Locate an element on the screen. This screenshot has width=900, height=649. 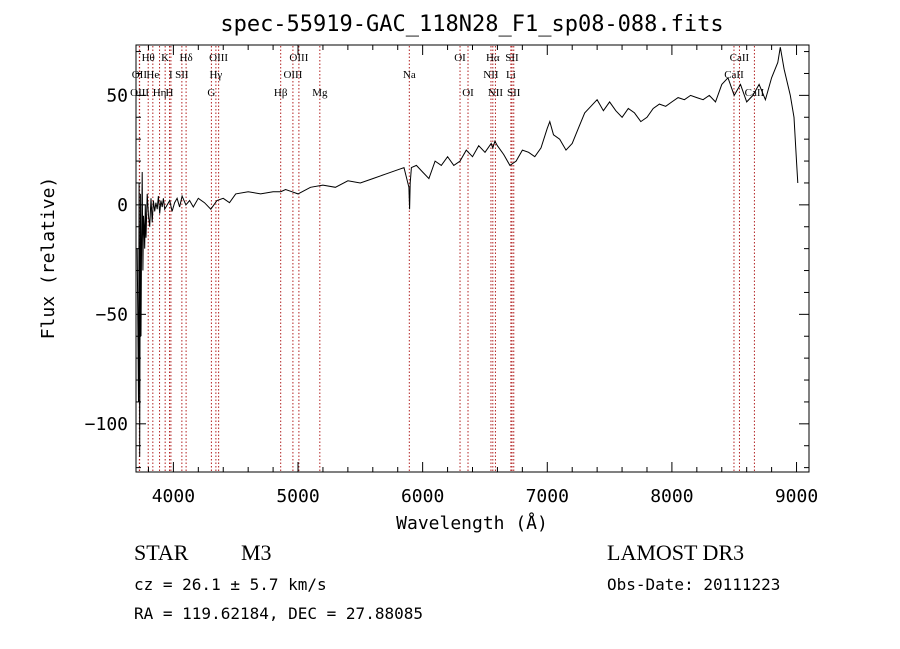
emission-line-label: Li is located at coordinates (511, 75).